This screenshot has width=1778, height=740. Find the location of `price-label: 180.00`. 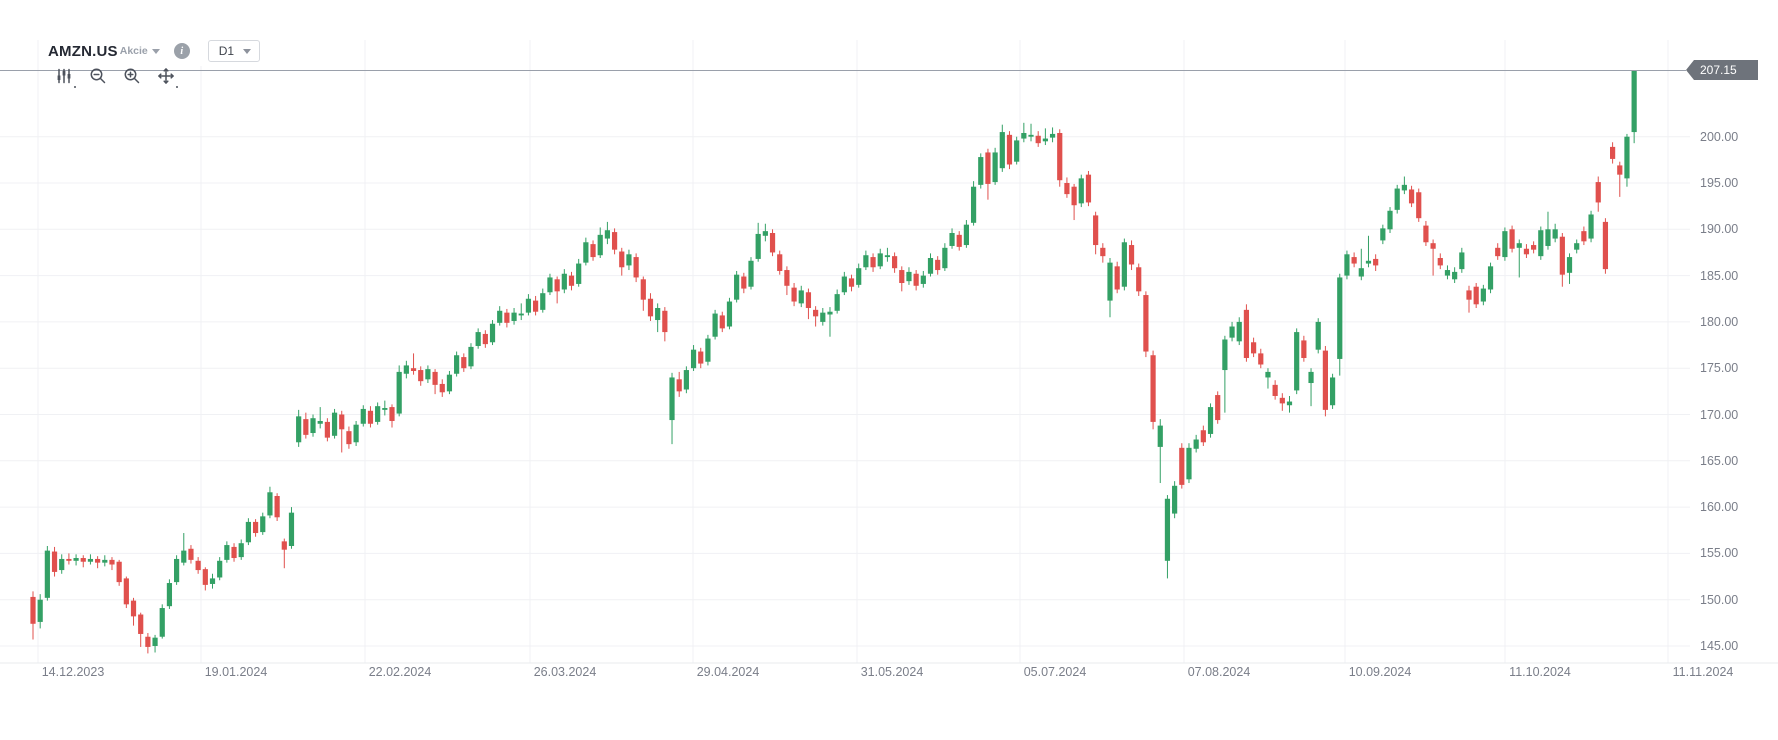

price-label: 180.00 is located at coordinates (1719, 321).